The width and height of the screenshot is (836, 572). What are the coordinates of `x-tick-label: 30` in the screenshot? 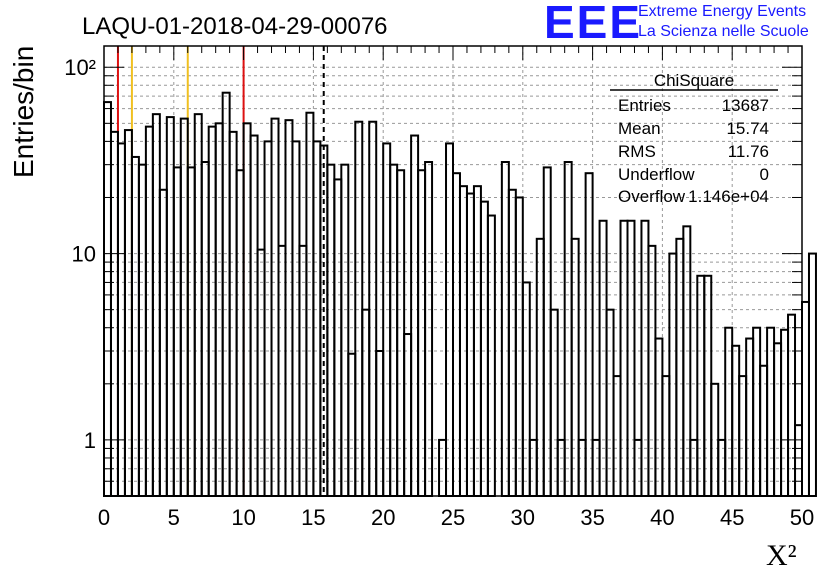 It's located at (523, 517).